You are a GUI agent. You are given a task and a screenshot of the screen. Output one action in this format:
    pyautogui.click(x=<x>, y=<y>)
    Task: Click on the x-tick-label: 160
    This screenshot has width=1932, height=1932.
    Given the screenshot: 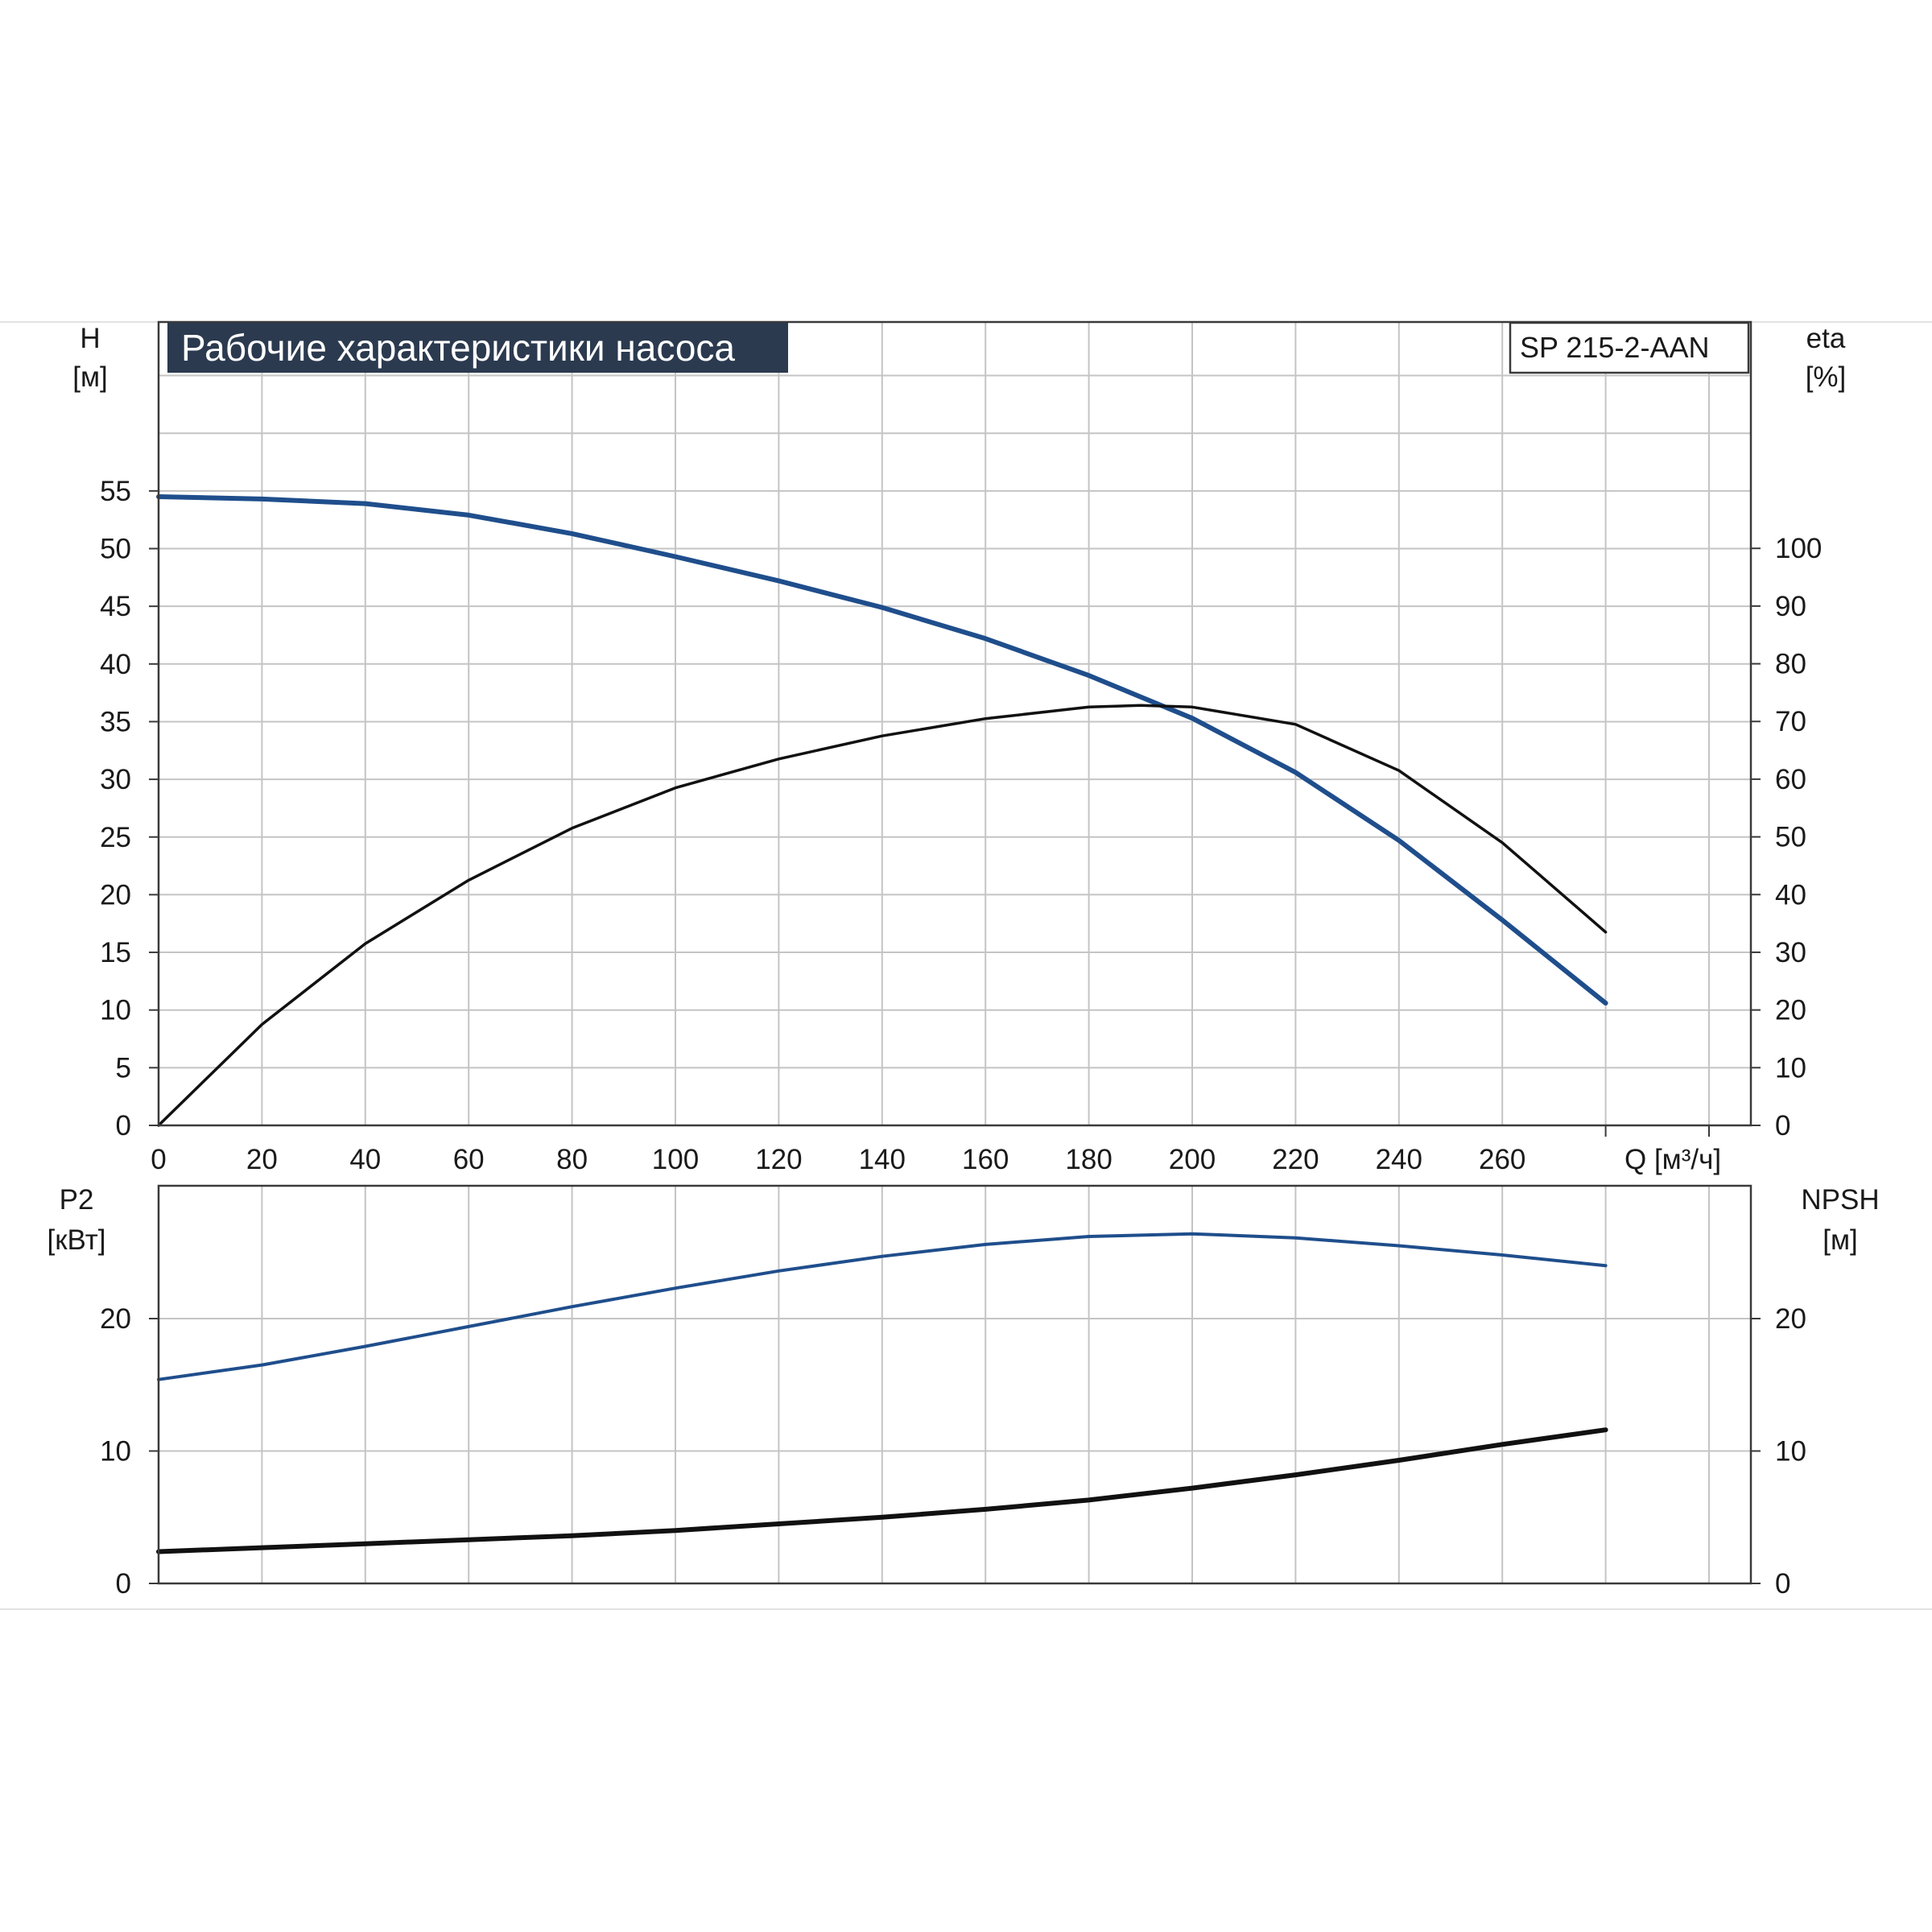 What is the action you would take?
    pyautogui.click(x=985, y=1159)
    